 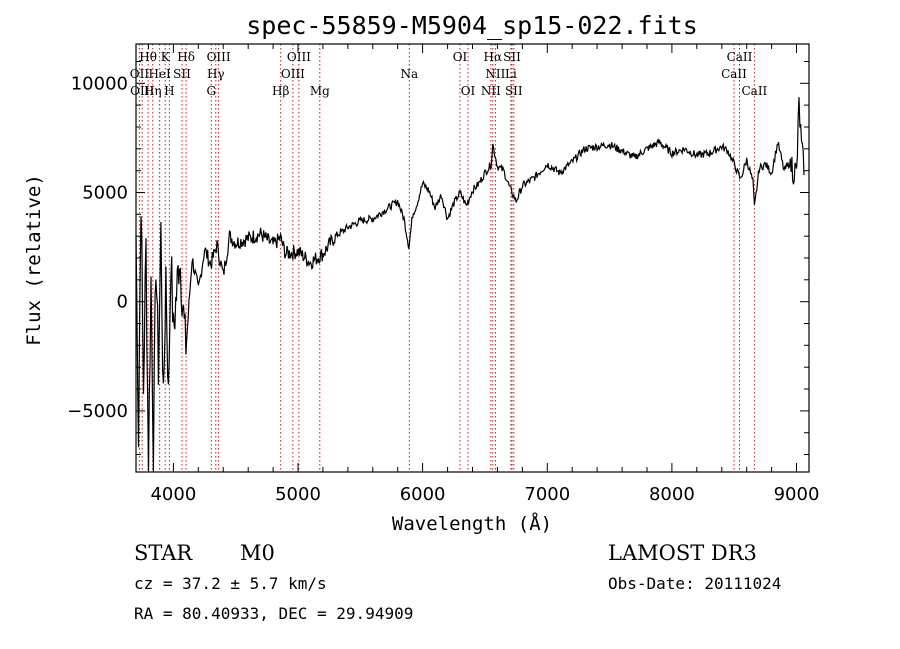 What do you see at coordinates (491, 91) in the screenshot?
I see `line-label-2-7: NII` at bounding box center [491, 91].